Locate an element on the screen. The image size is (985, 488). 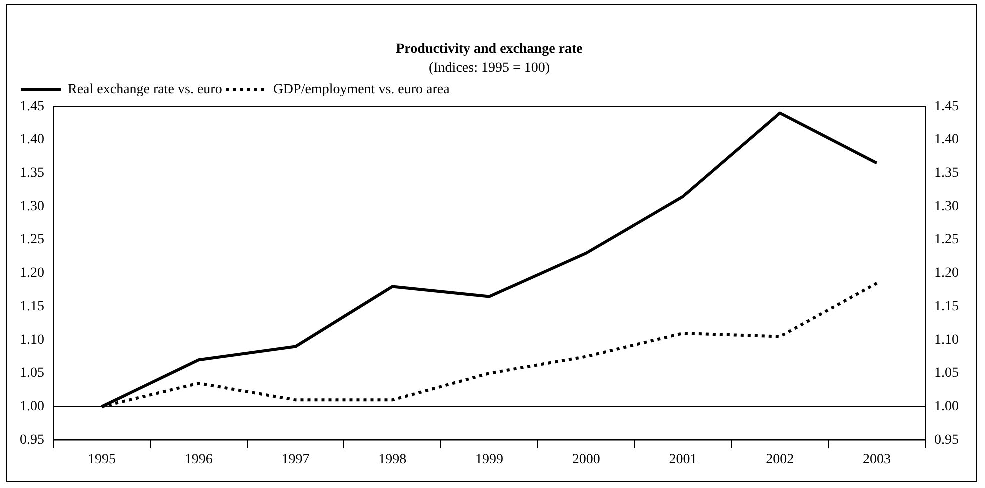
x-tick-label: 2003 is located at coordinates (877, 460).